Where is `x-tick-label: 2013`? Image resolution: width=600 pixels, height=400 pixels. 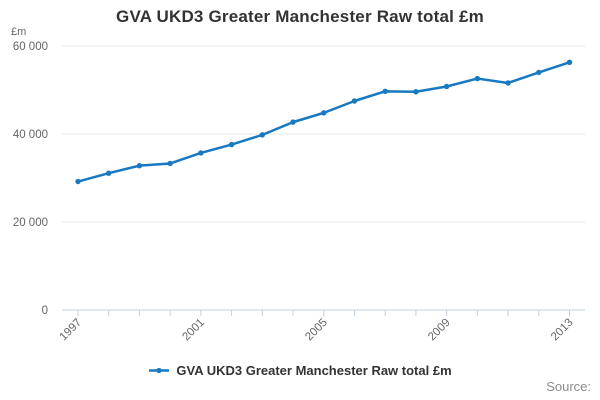
x-tick-label: 2013 is located at coordinates (562, 330).